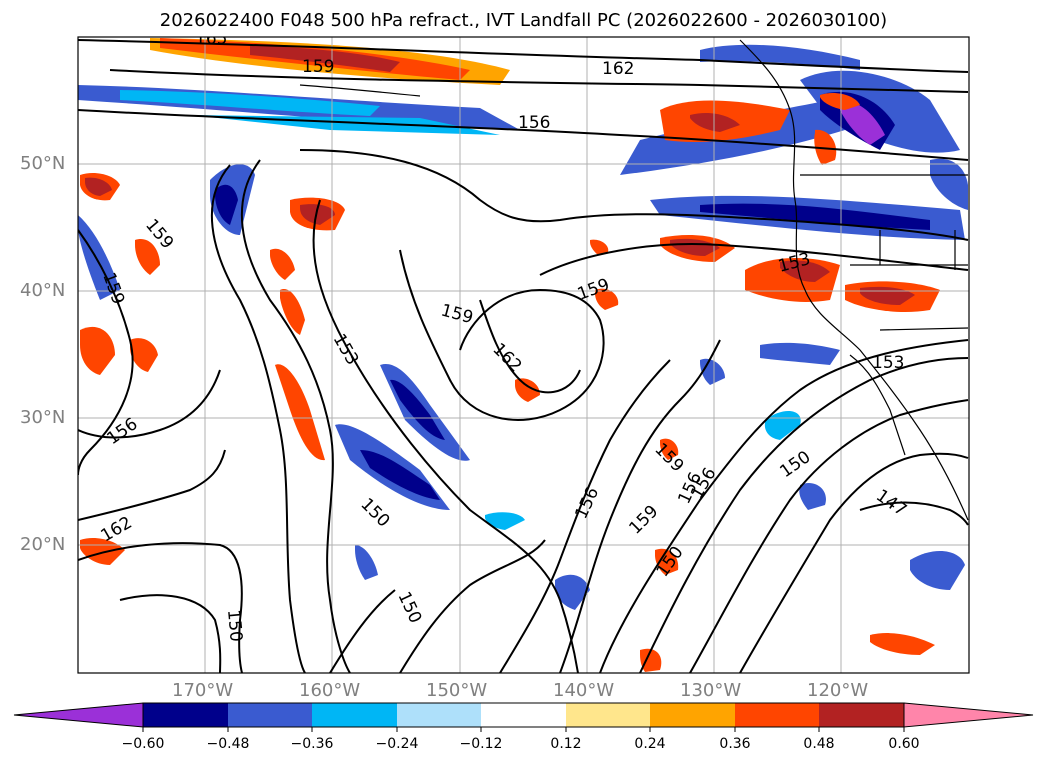 The image size is (1047, 765). I want to click on lon-label: 170°W, so click(203, 690).